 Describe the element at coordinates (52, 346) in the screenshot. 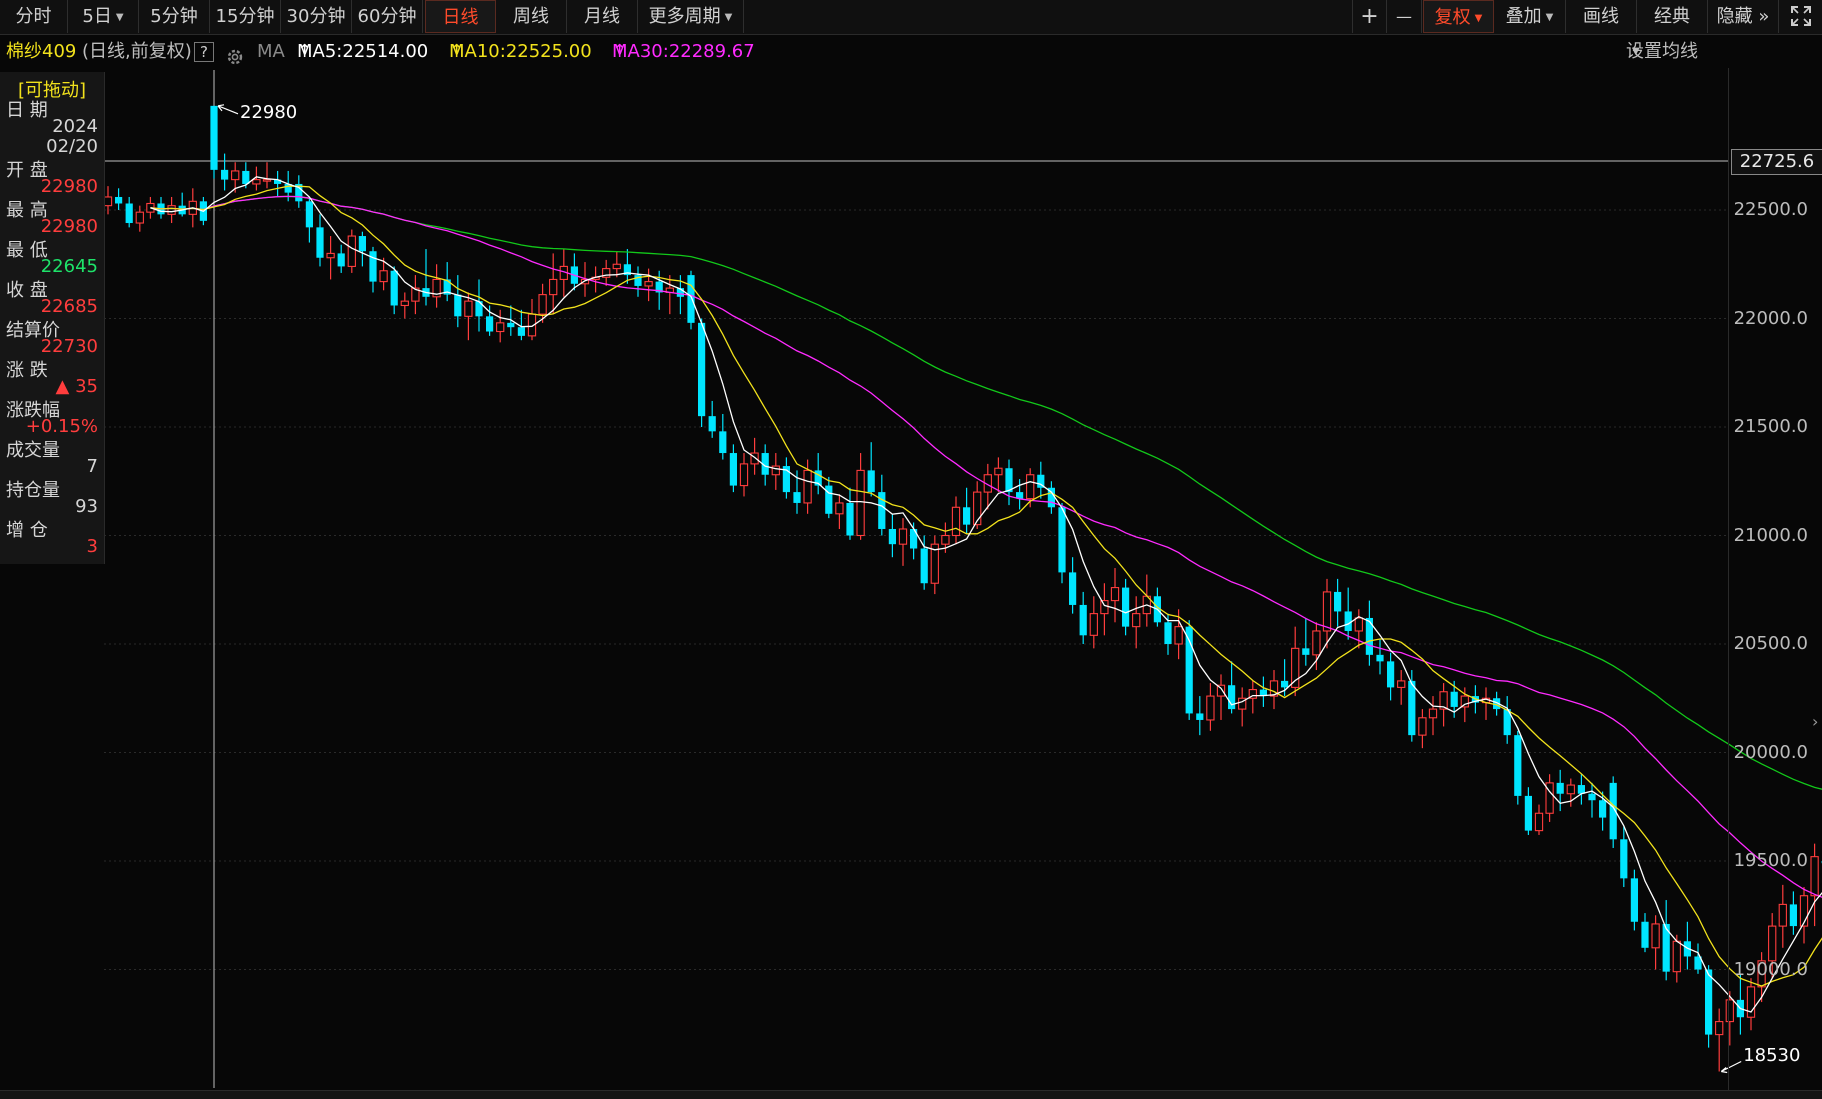

I see `settle-value: 22730` at that location.